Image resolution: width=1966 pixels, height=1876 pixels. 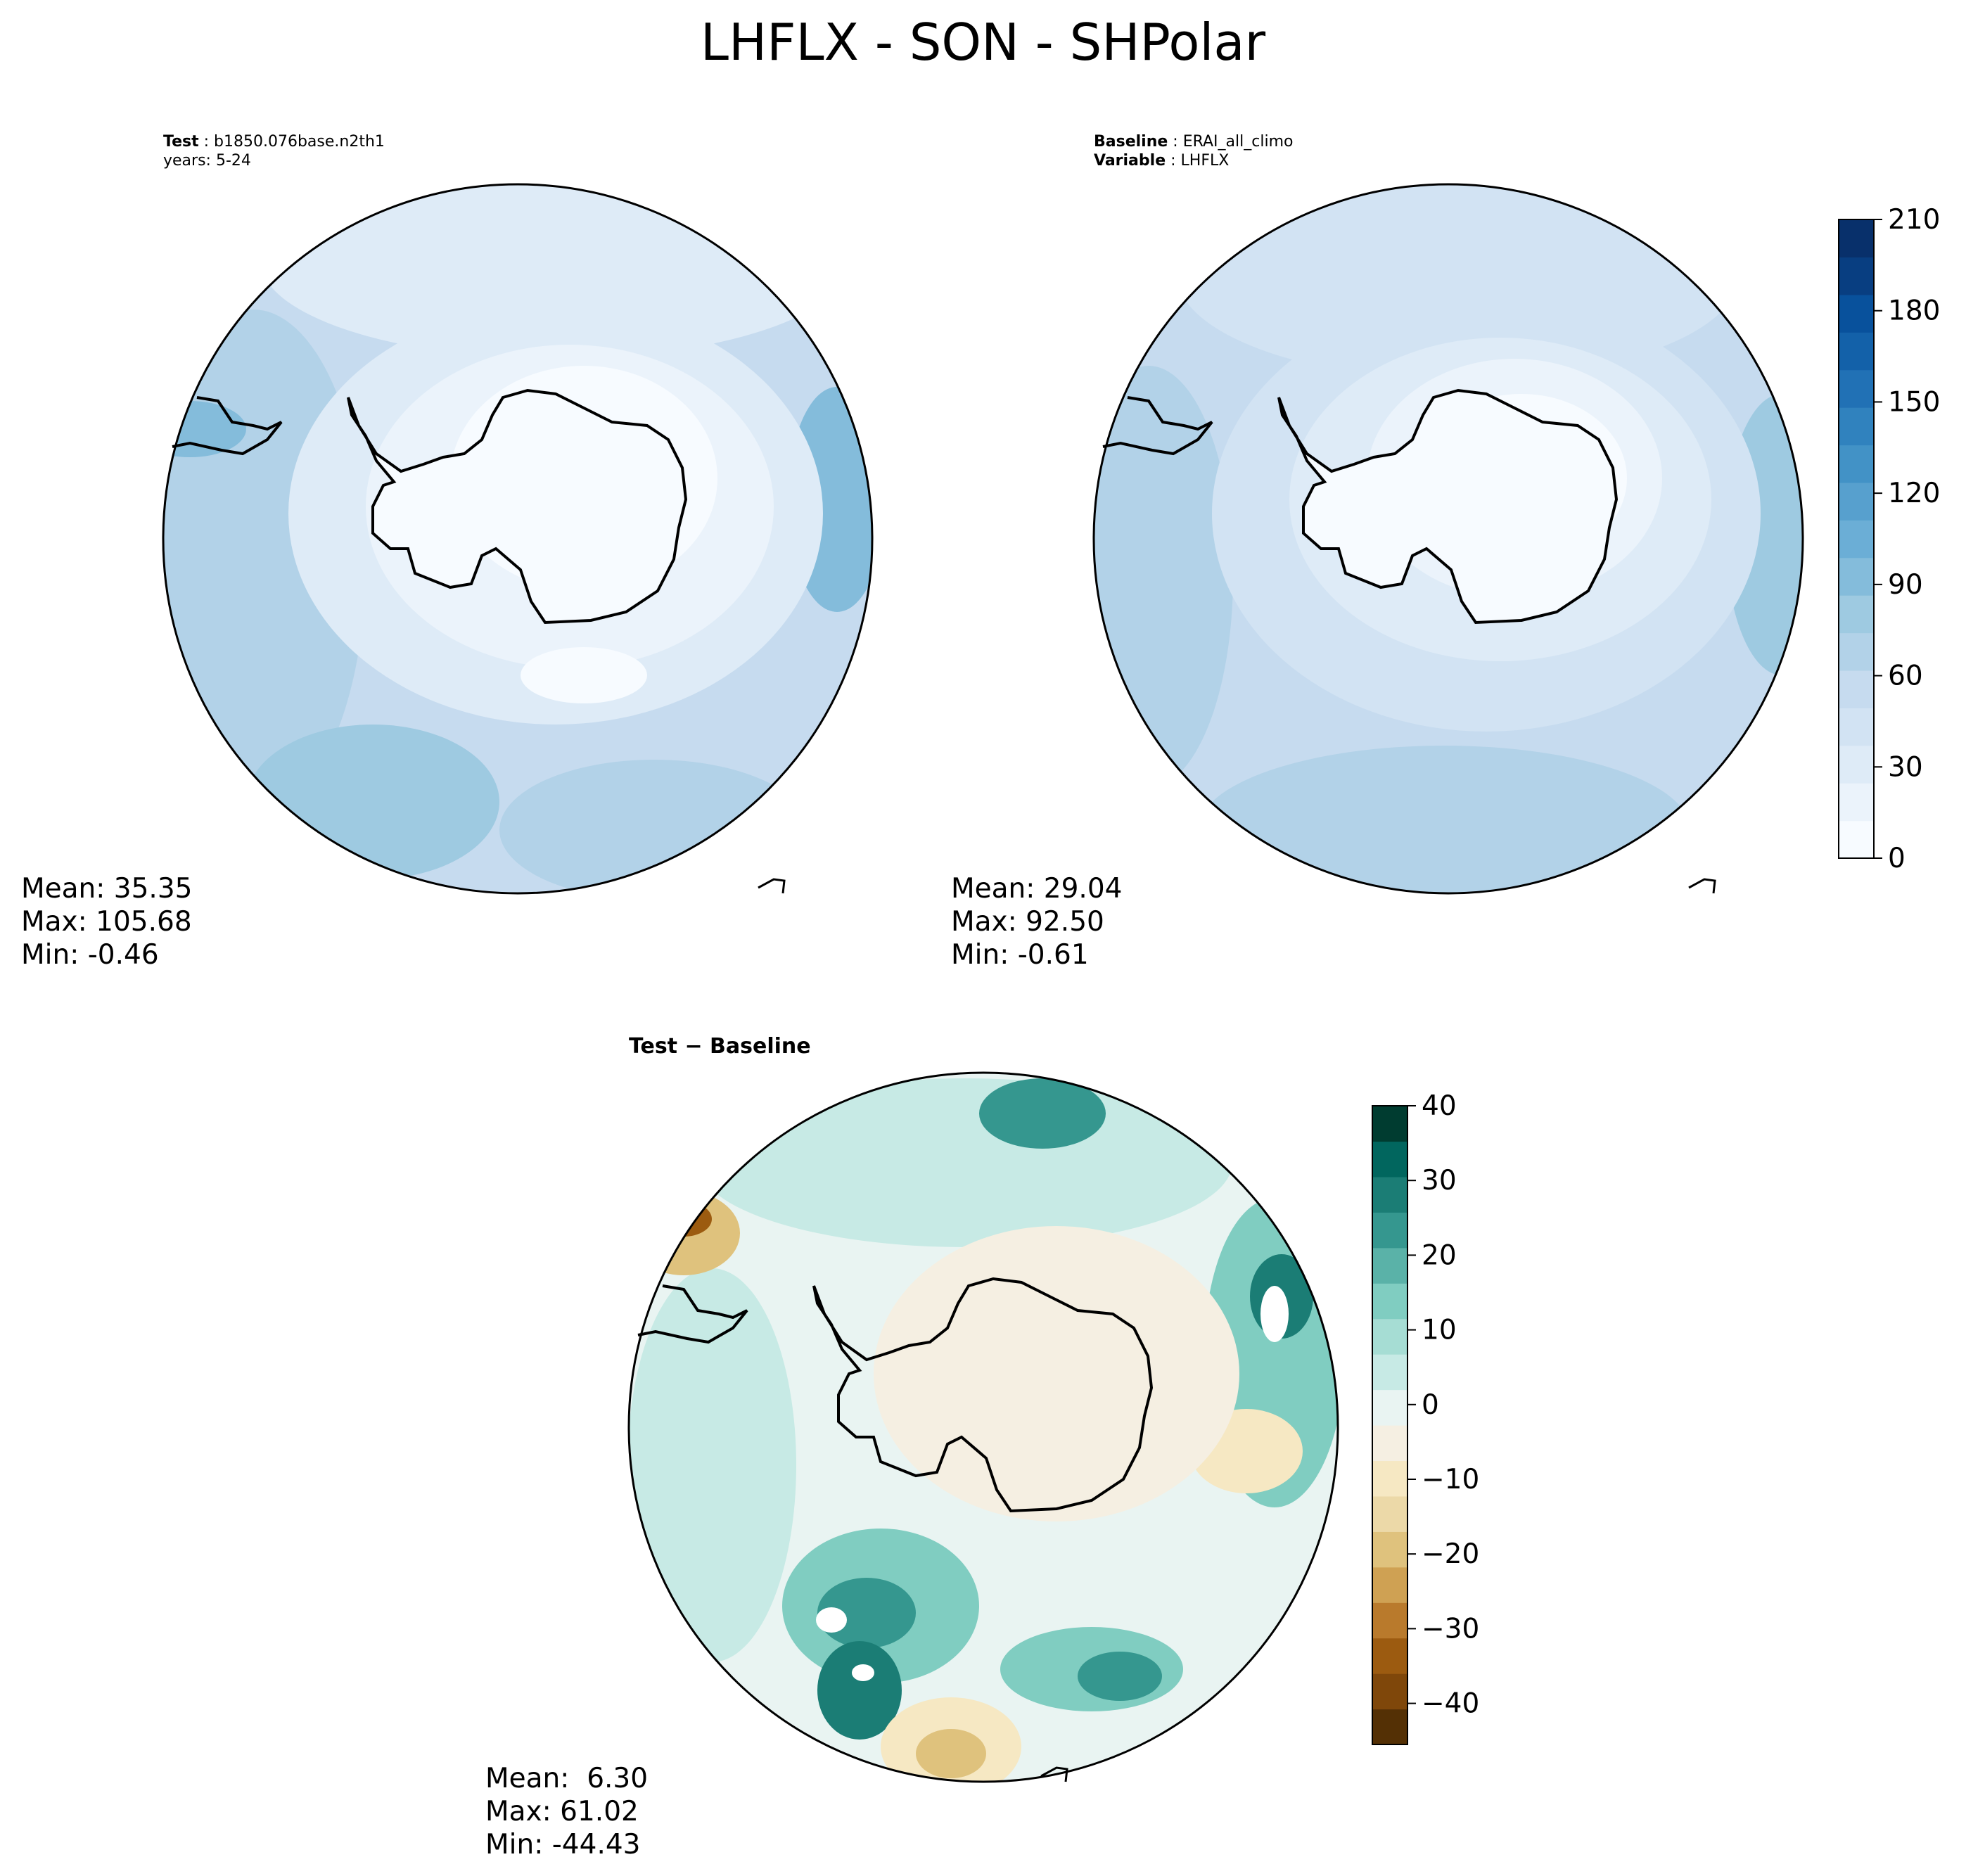 I want to click on colorbar-tick-label: 10, so click(x=1439, y=1330).